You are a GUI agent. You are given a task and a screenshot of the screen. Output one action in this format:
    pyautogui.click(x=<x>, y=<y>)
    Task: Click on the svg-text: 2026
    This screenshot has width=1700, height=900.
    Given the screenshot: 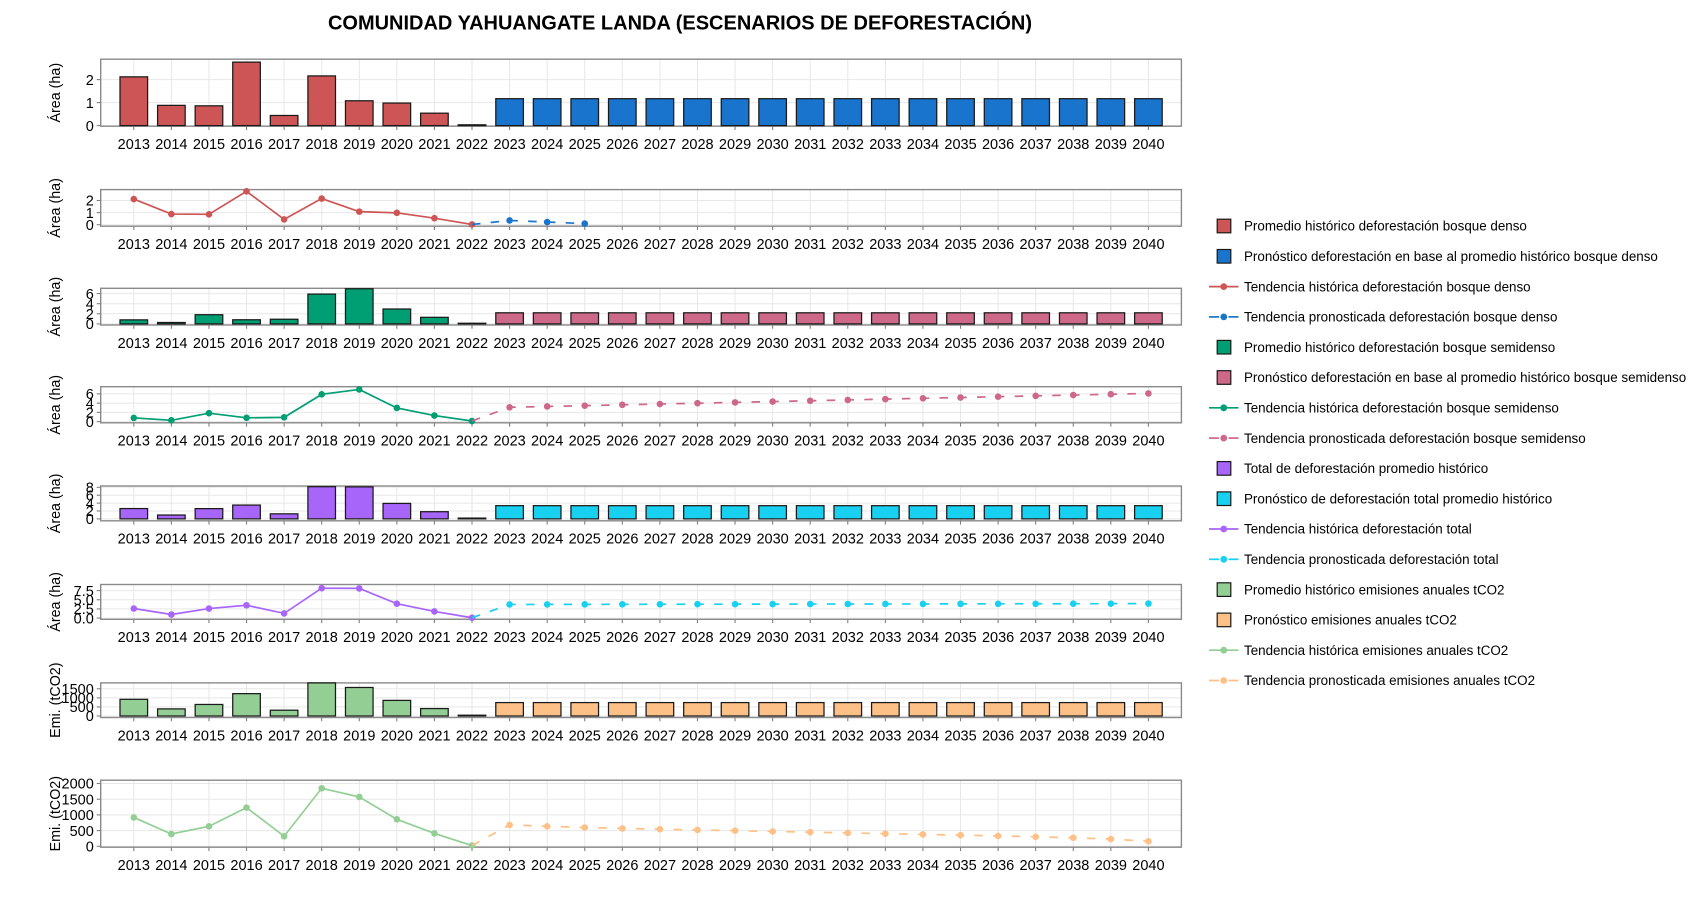 What is the action you would take?
    pyautogui.click(x=622, y=638)
    